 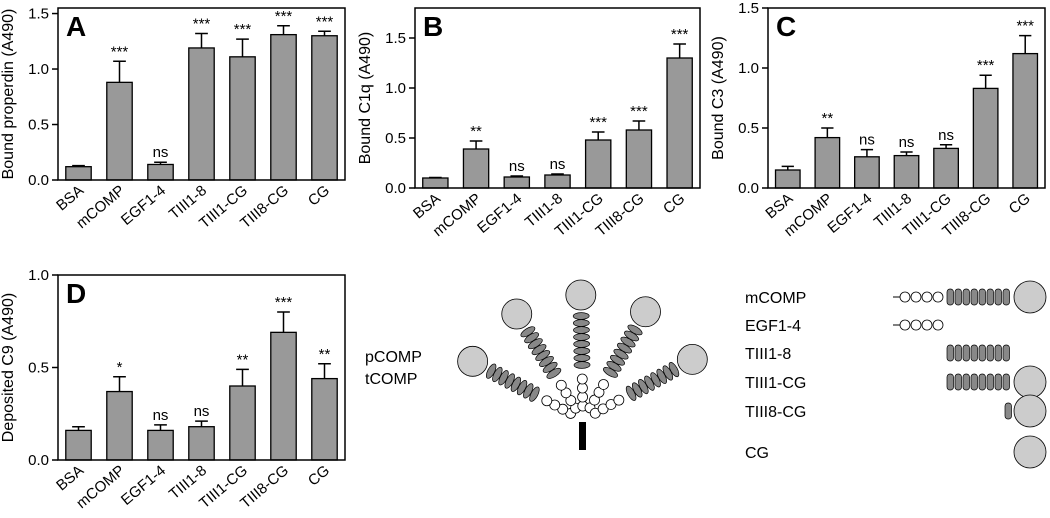 What do you see at coordinates (76, 26) in the screenshot?
I see `panel-label: A` at bounding box center [76, 26].